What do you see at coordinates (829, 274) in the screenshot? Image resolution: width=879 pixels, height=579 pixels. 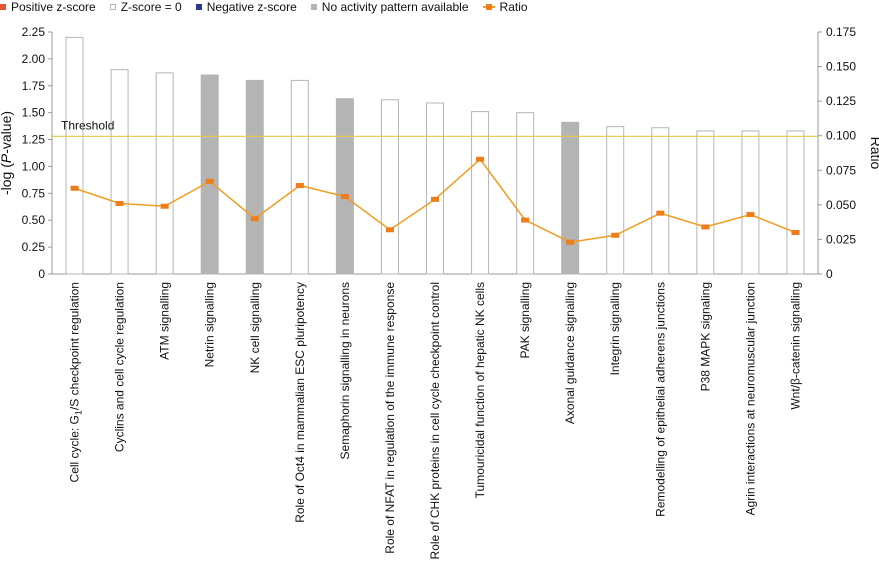 I see `y-tick-label-right: 0` at bounding box center [829, 274].